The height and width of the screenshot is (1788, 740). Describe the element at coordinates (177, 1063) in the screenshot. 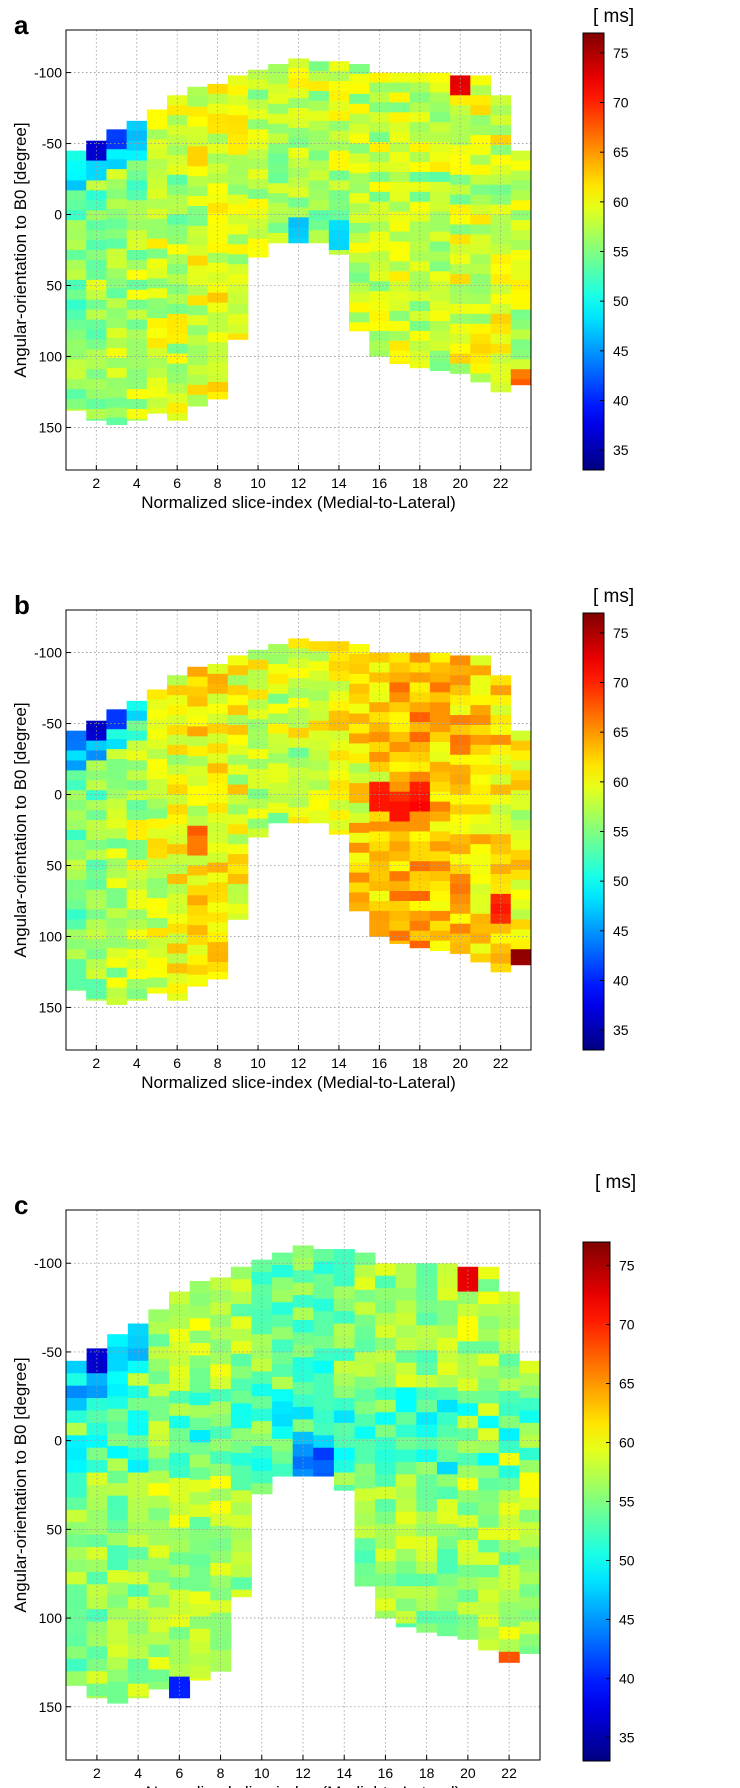

I see `x-tick-label: 6` at that location.